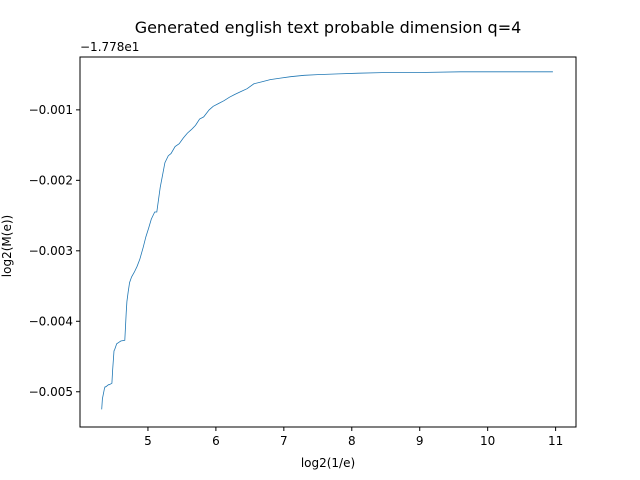 Image resolution: width=640 pixels, height=480 pixels. I want to click on y-tick-label: −0.004, so click(51, 321).